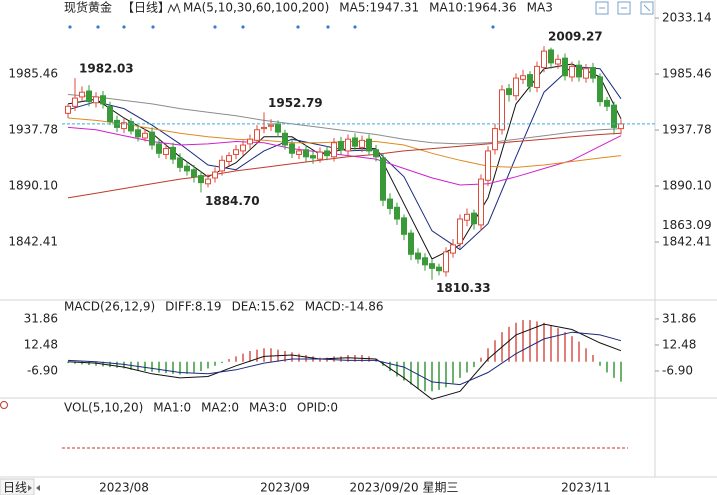 The height and width of the screenshot is (495, 717). Describe the element at coordinates (687, 130) in the screenshot. I see `y-tick-label: 1937.78` at that location.